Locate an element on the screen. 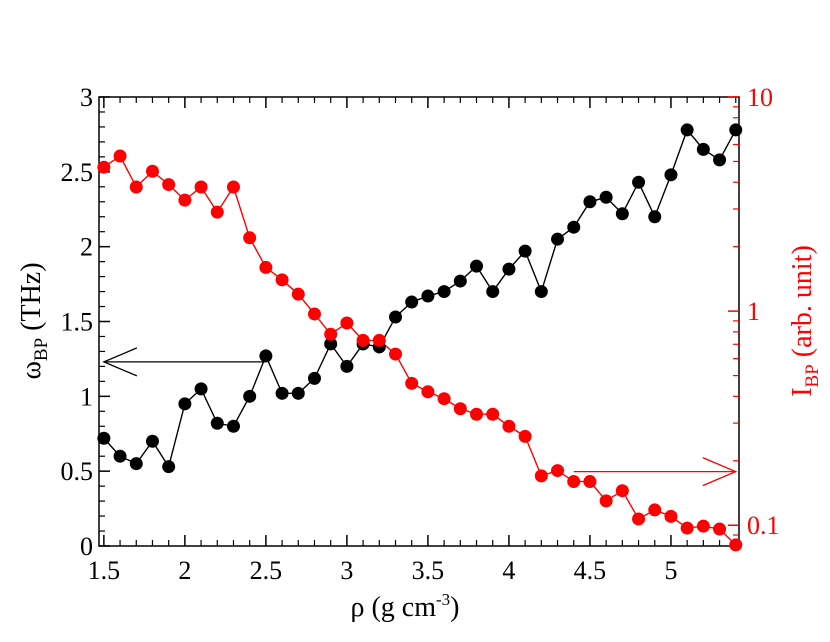  y-right-tick-label: 1 is located at coordinates (753, 311).